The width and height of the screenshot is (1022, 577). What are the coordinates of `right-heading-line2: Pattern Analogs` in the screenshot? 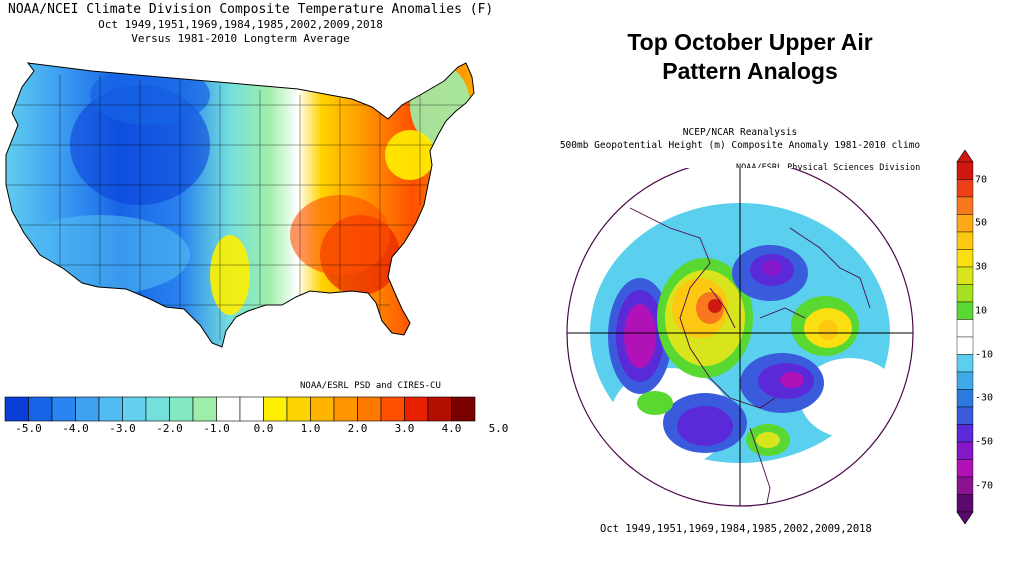 It's located at (750, 71).